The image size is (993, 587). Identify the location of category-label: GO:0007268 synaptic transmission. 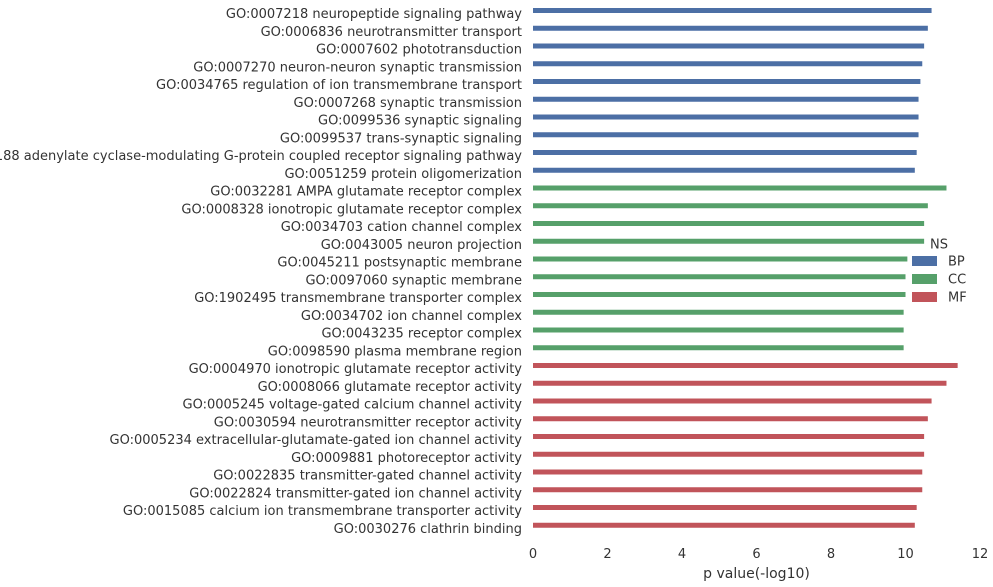
(408, 103).